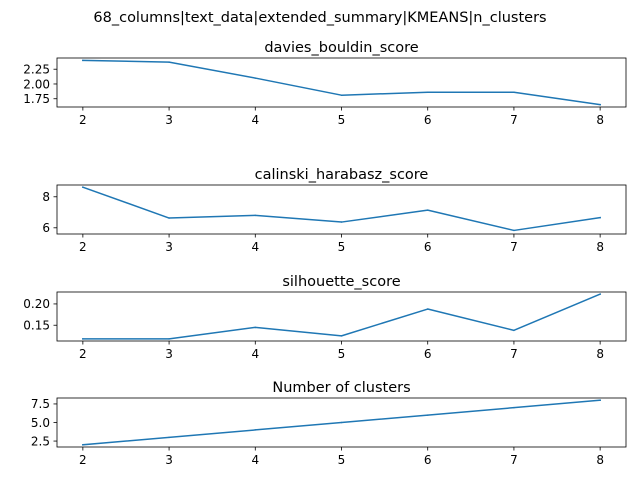 This screenshot has height=480, width=640. I want to click on subplot-title: silhouette_score, so click(341, 282).